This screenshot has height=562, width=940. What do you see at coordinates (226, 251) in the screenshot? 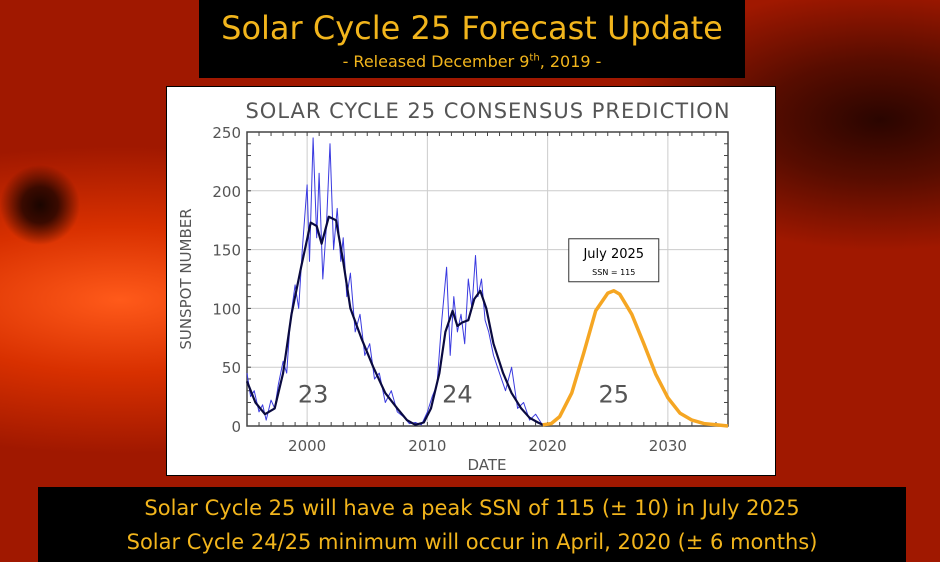
I see `y-tick-label: 150` at bounding box center [226, 251].